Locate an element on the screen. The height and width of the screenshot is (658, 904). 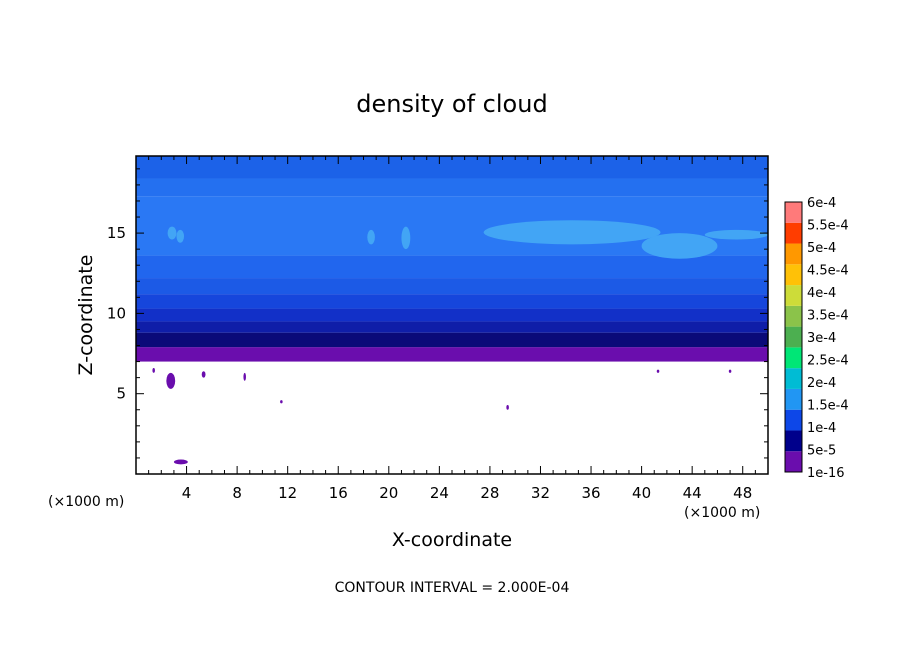
x-tick-label-32: 32 is located at coordinates (540, 493).